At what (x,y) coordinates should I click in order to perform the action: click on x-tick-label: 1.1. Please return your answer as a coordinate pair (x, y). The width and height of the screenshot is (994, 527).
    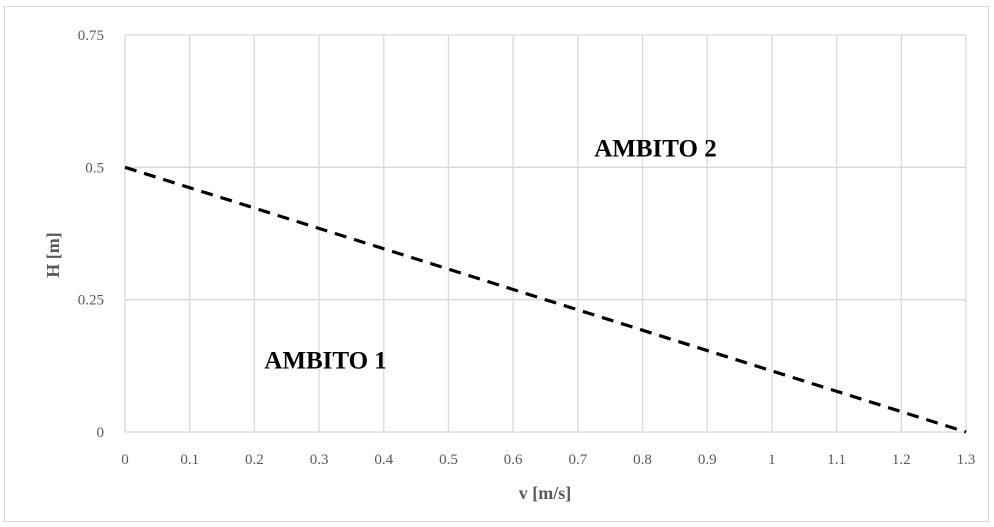
    Looking at the image, I should click on (836, 460).